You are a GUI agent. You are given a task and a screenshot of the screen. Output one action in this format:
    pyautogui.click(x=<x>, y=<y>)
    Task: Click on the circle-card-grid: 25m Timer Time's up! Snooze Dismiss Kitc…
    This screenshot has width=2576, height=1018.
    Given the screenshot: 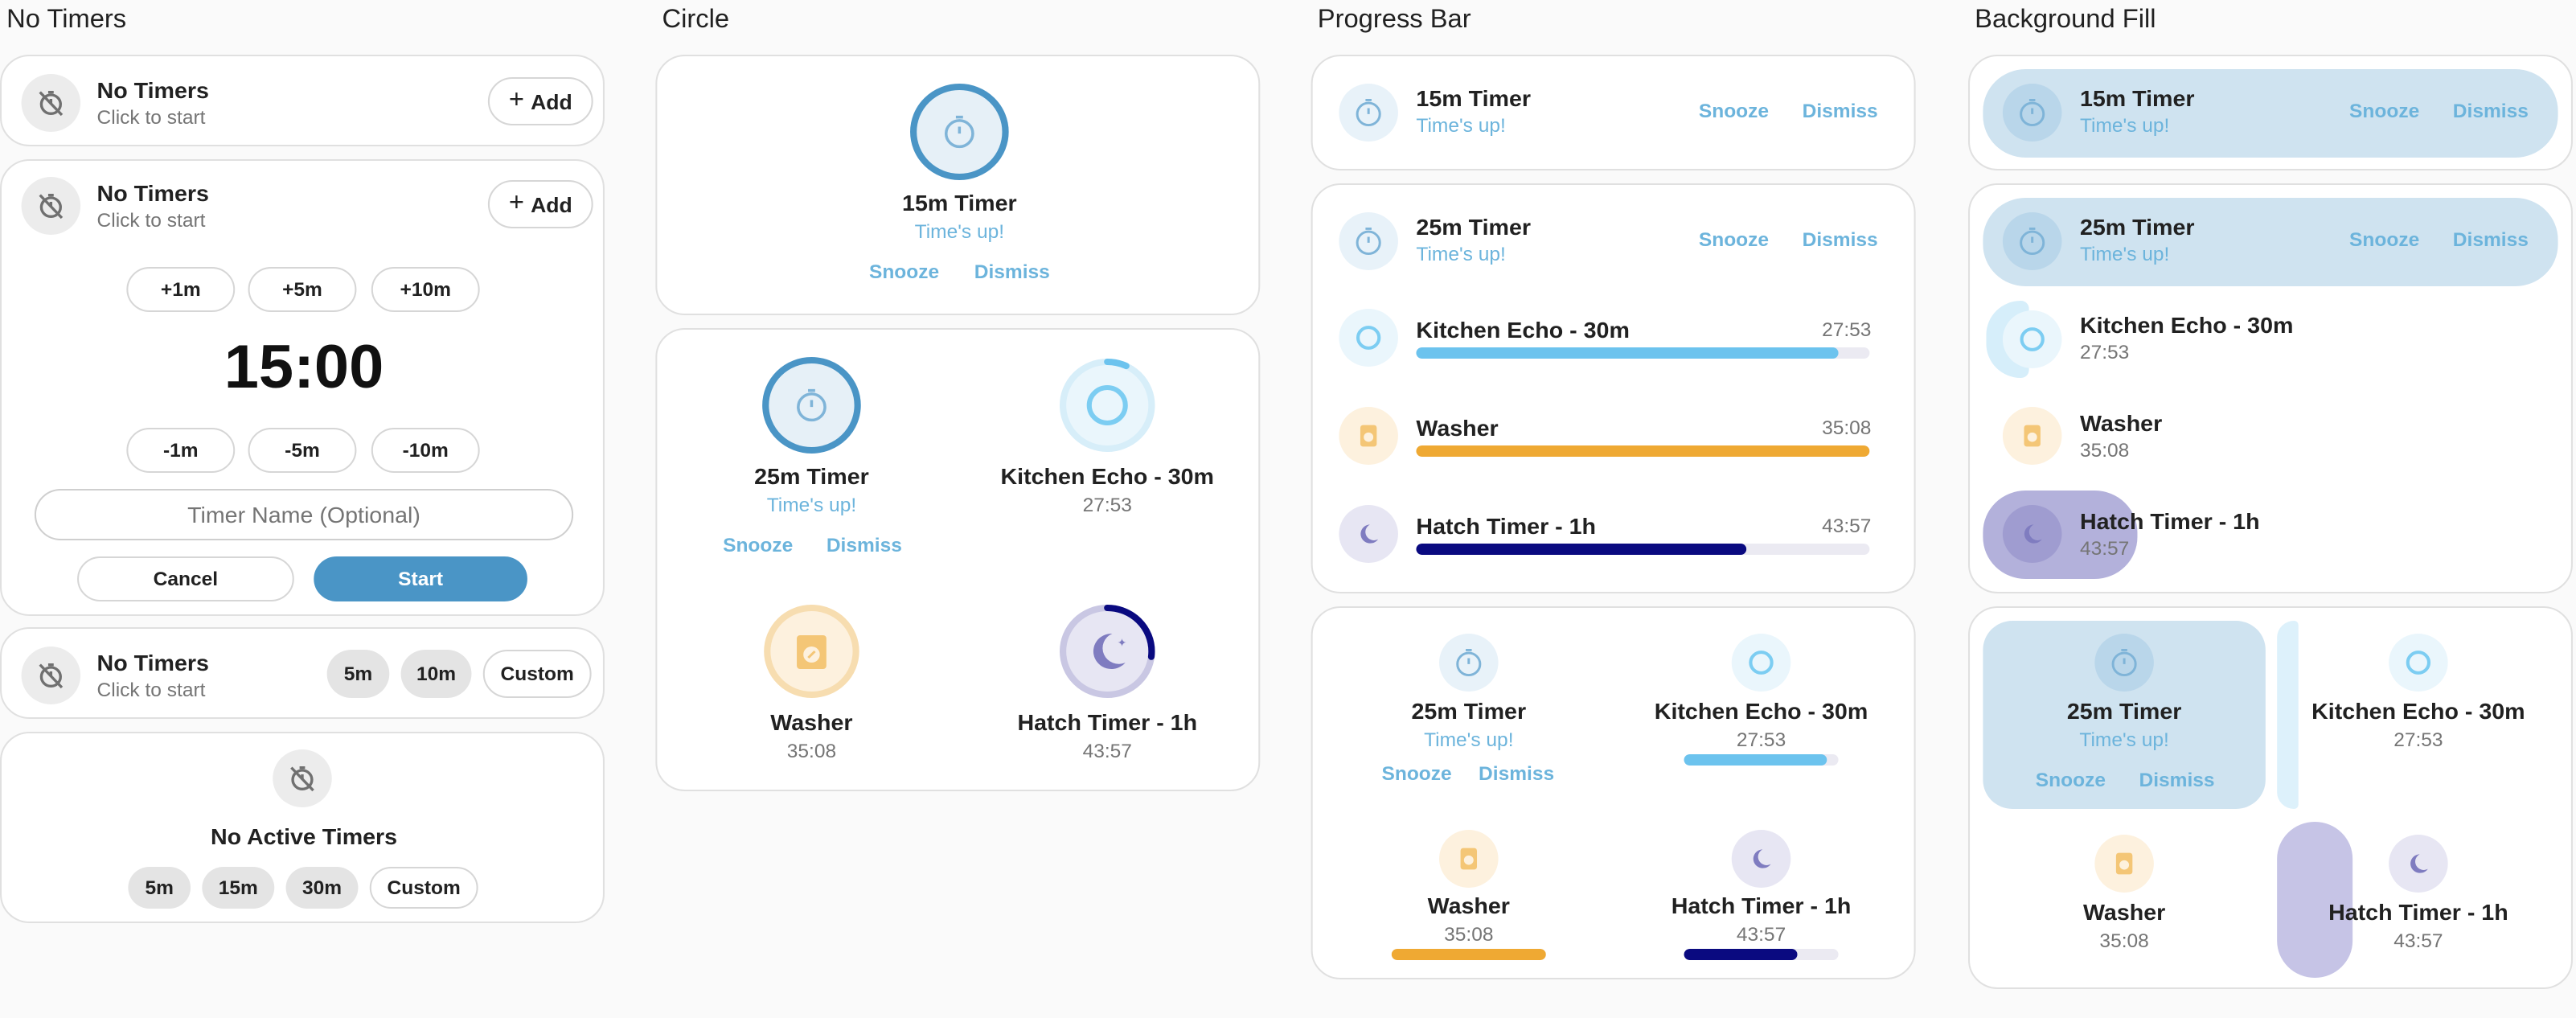 What is the action you would take?
    pyautogui.click(x=958, y=559)
    